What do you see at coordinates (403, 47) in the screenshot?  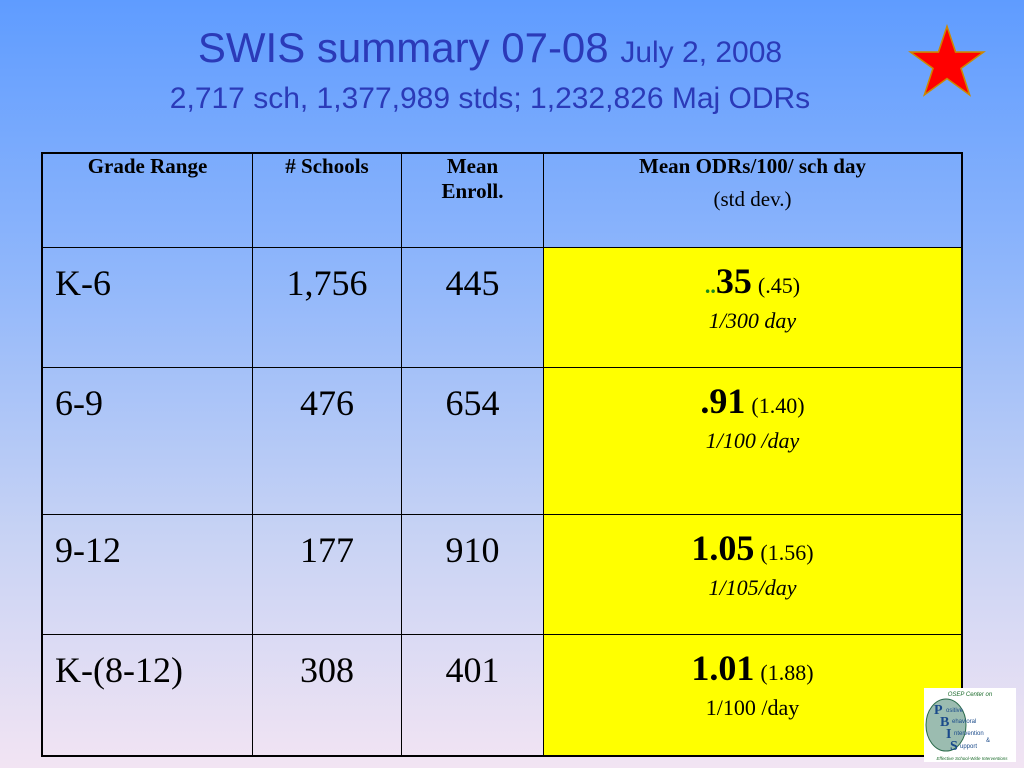 I see `title-main: SWIS summary 07-08` at bounding box center [403, 47].